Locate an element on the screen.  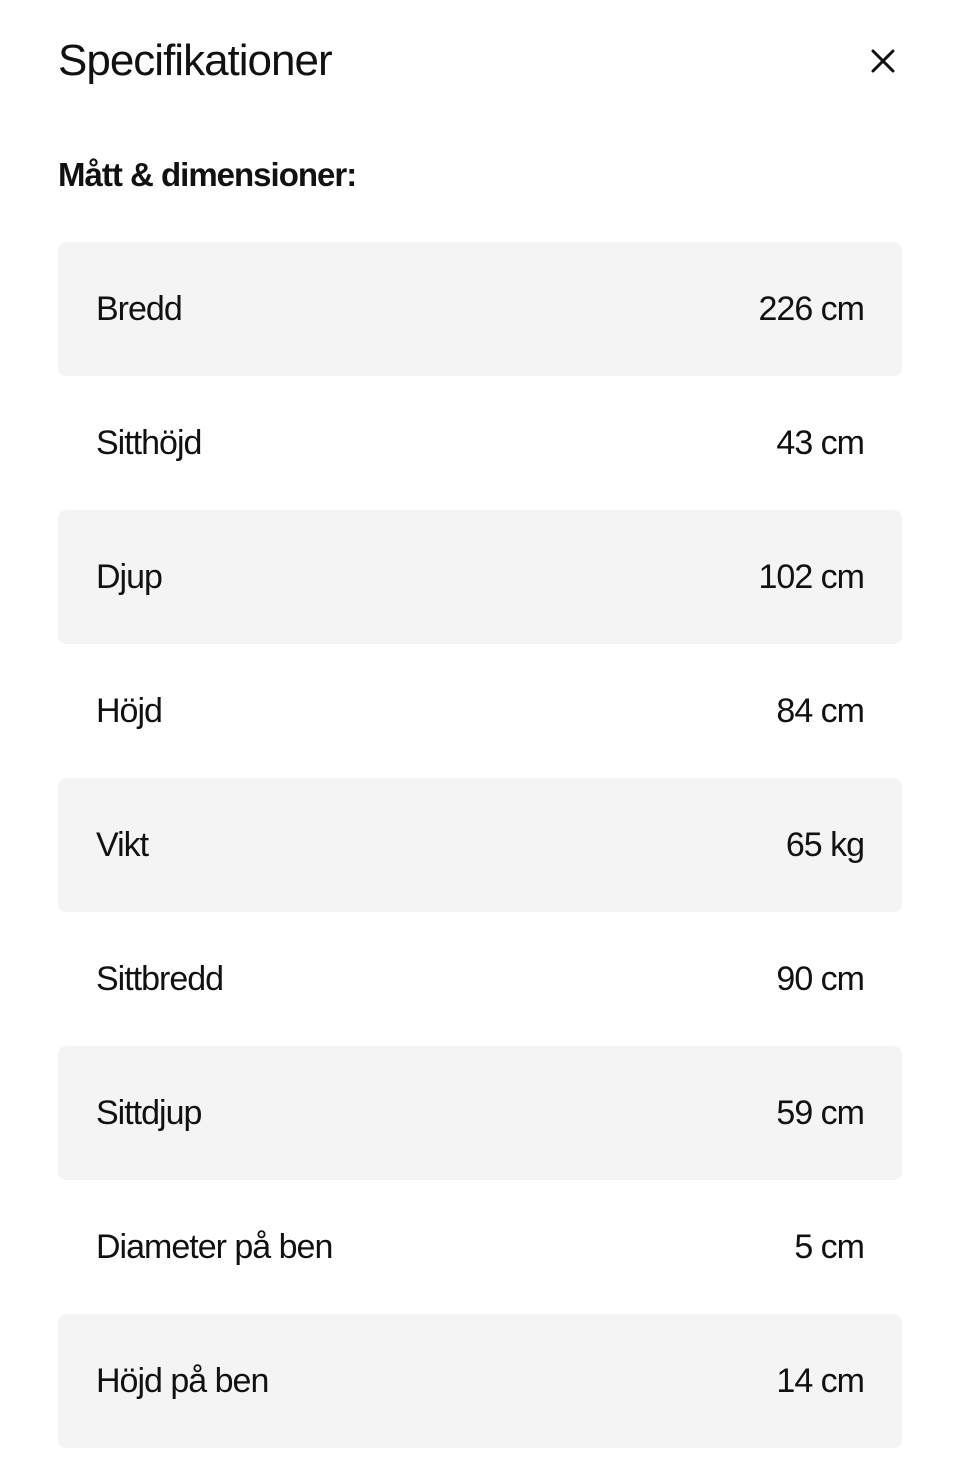
spec-label: Bredd is located at coordinates (139, 308).